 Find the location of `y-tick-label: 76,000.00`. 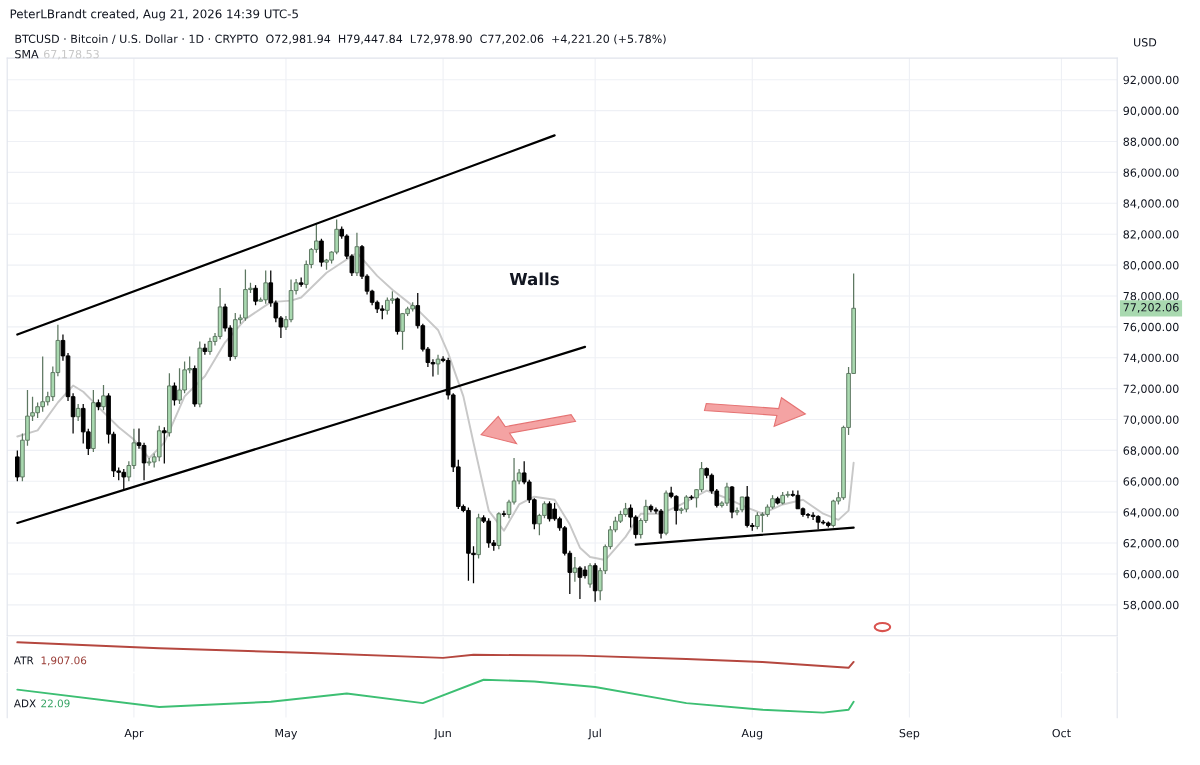

y-tick-label: 76,000.00 is located at coordinates (1151, 327).